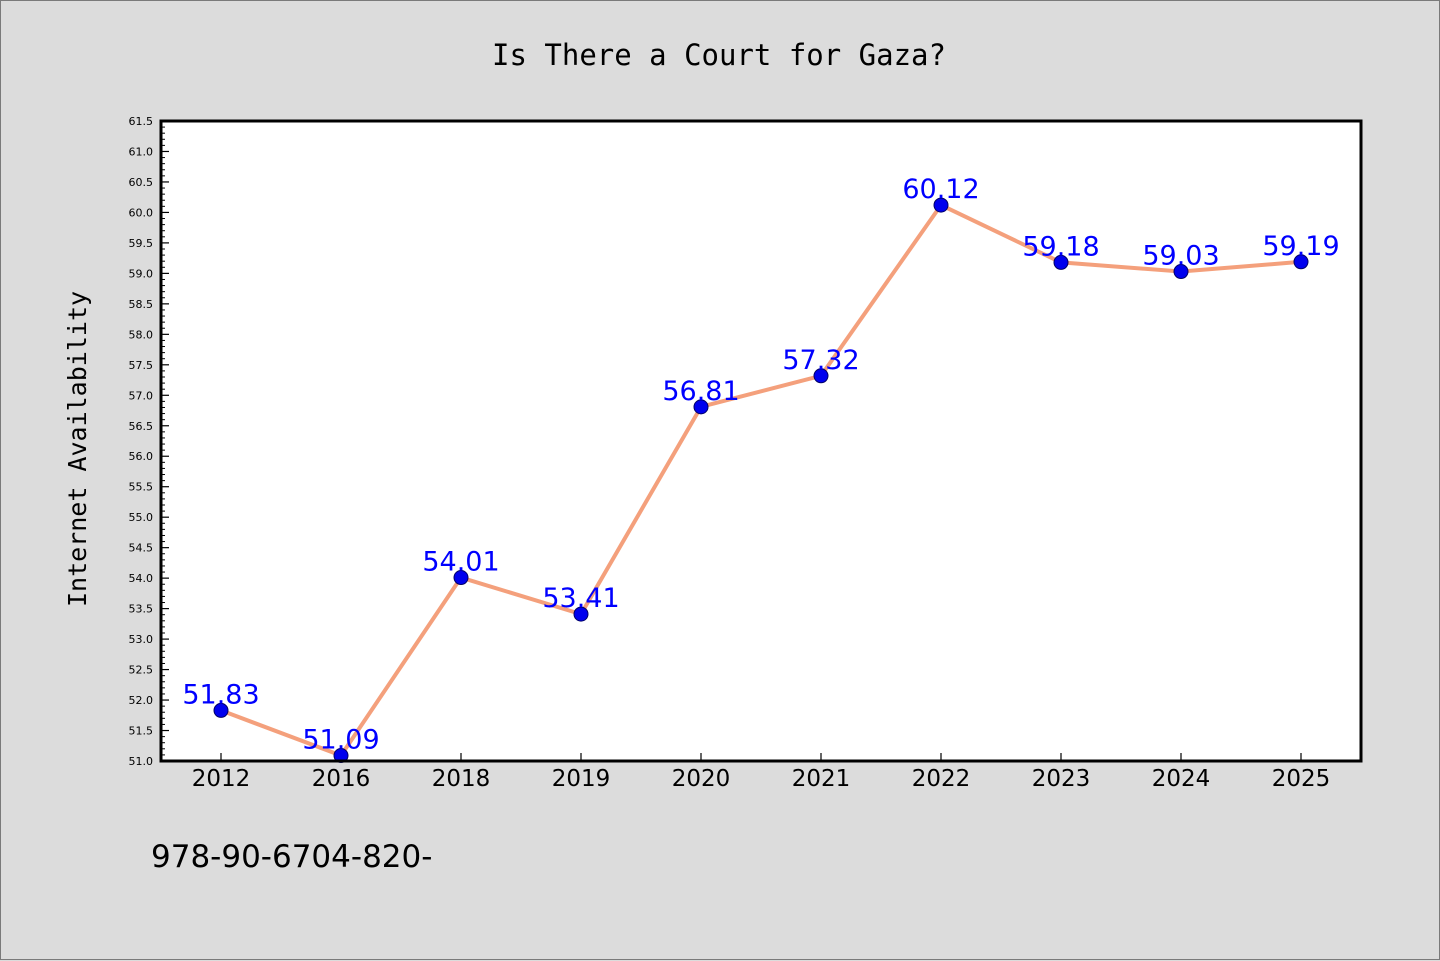 This screenshot has width=1440, height=961. I want to click on x-tick-label: 2018, so click(461, 779).